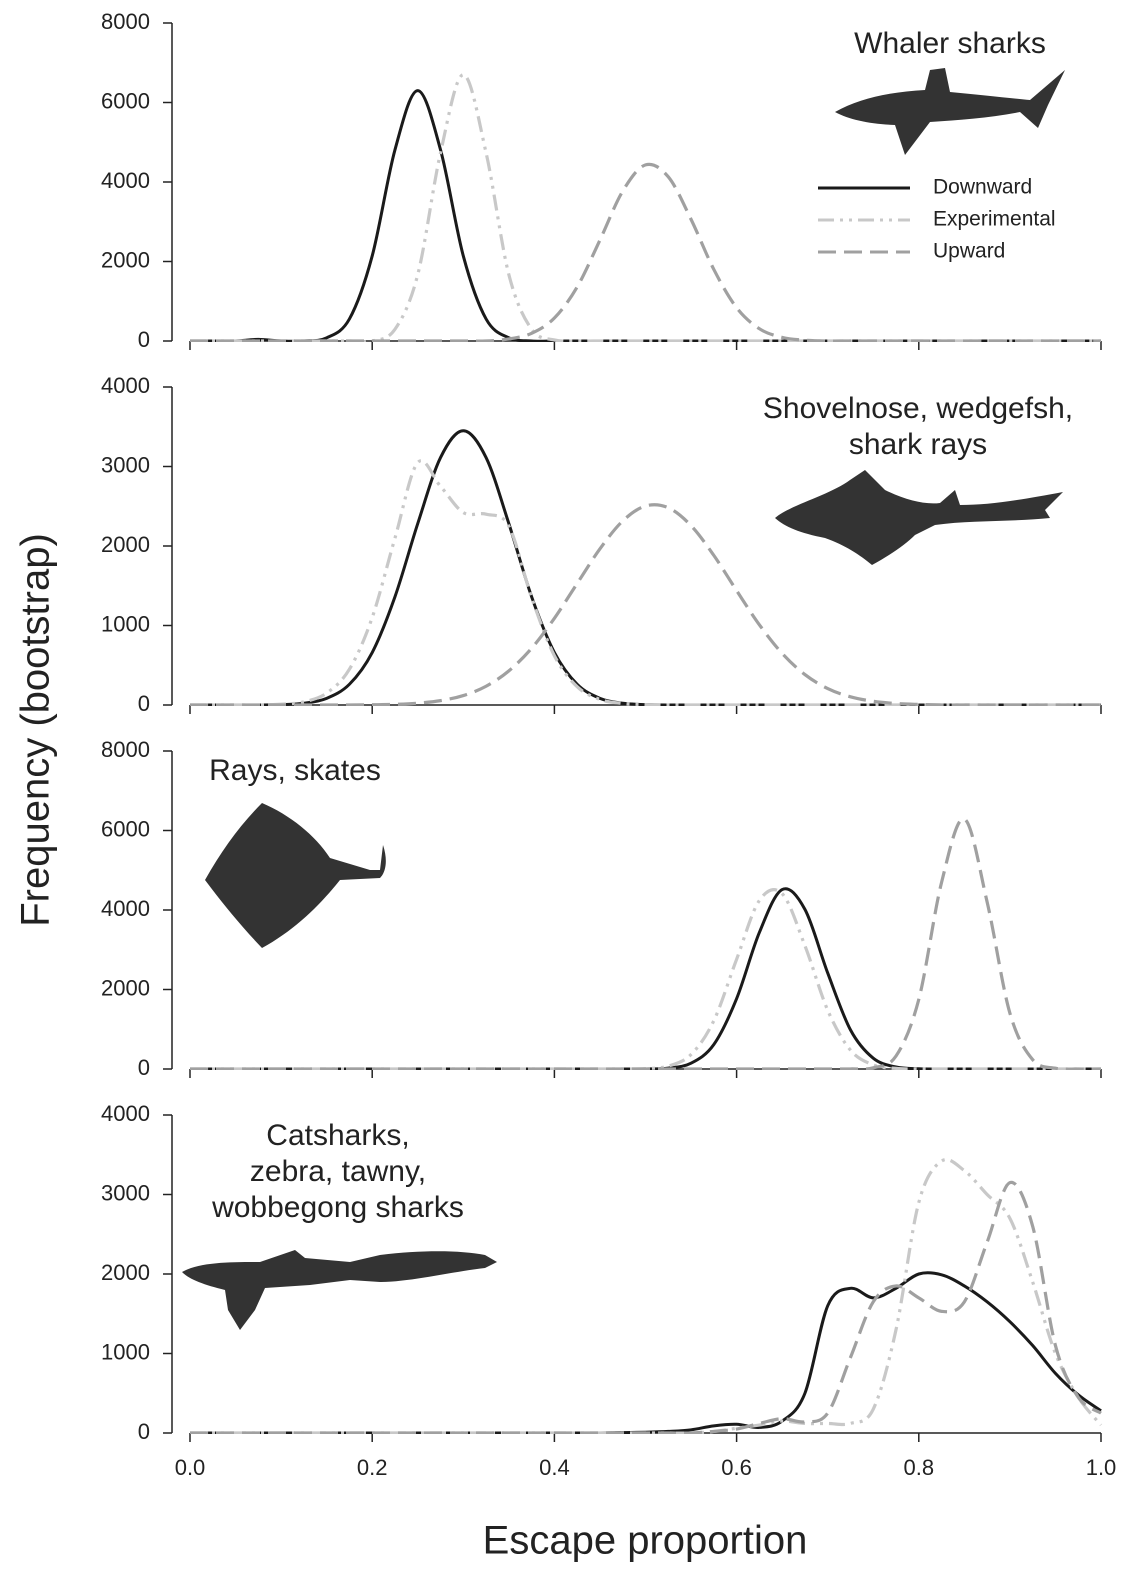 The width and height of the screenshot is (1131, 1573). What do you see at coordinates (969, 251) in the screenshot?
I see `legend-label: Upward` at bounding box center [969, 251].